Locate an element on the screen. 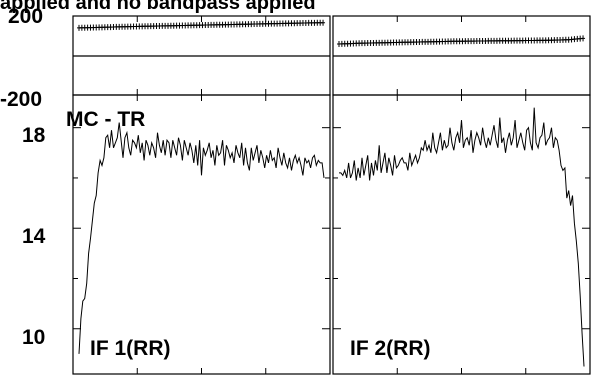  phase-ytick-label: -200 is located at coordinates (21, 99).